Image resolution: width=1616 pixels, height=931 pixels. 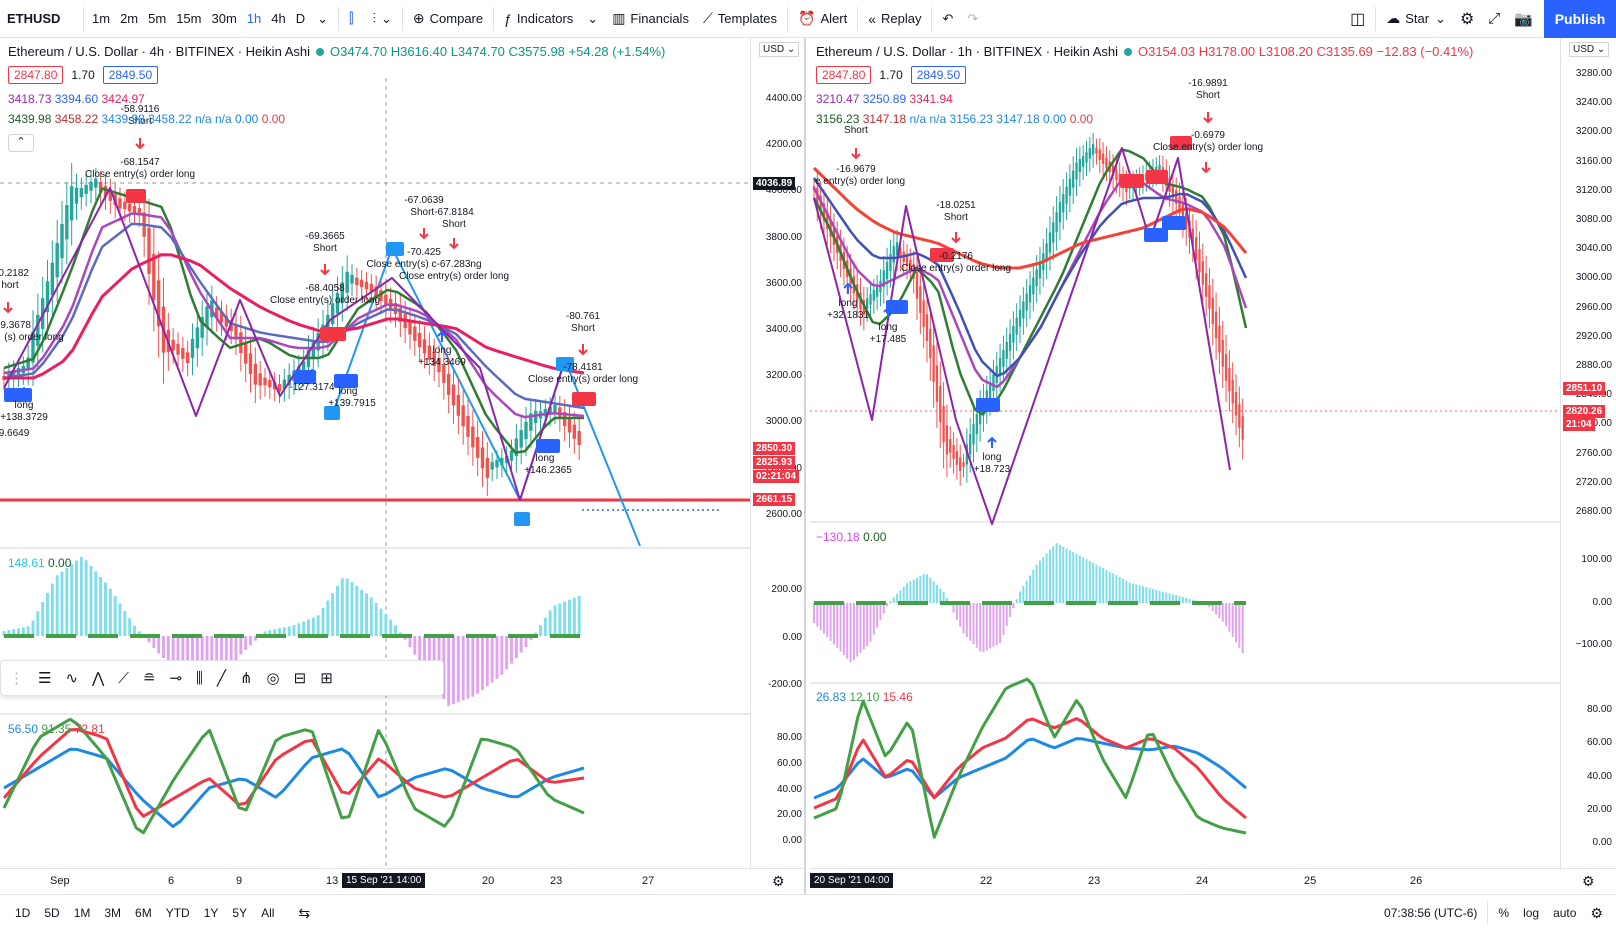 What do you see at coordinates (311, 387) in the screenshot?
I see `trade-annotation: -127.3174` at bounding box center [311, 387].